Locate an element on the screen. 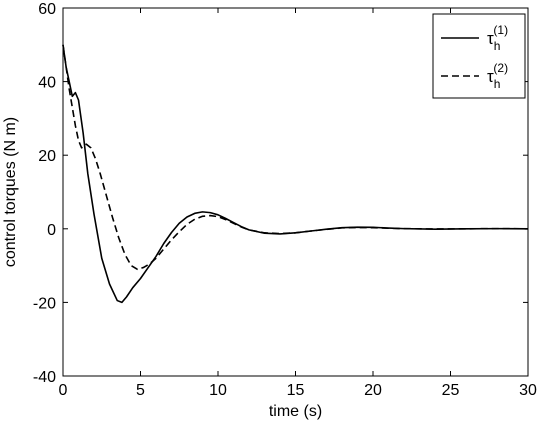 The image size is (540, 422). legend-label-1: τh(1) is located at coordinates (497, 38).